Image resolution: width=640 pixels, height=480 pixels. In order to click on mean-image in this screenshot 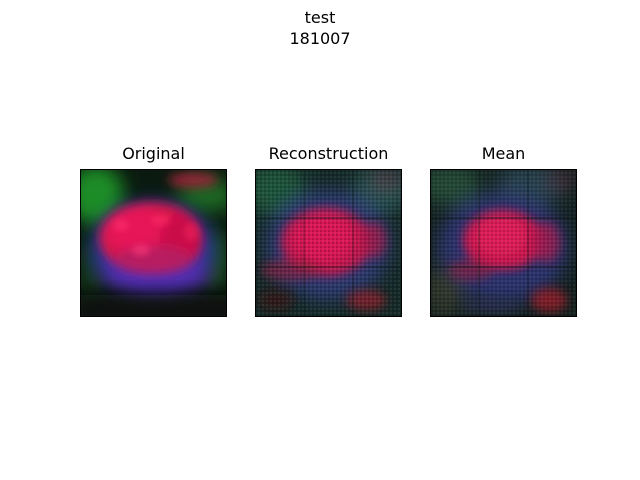, I will do `click(503, 243)`.